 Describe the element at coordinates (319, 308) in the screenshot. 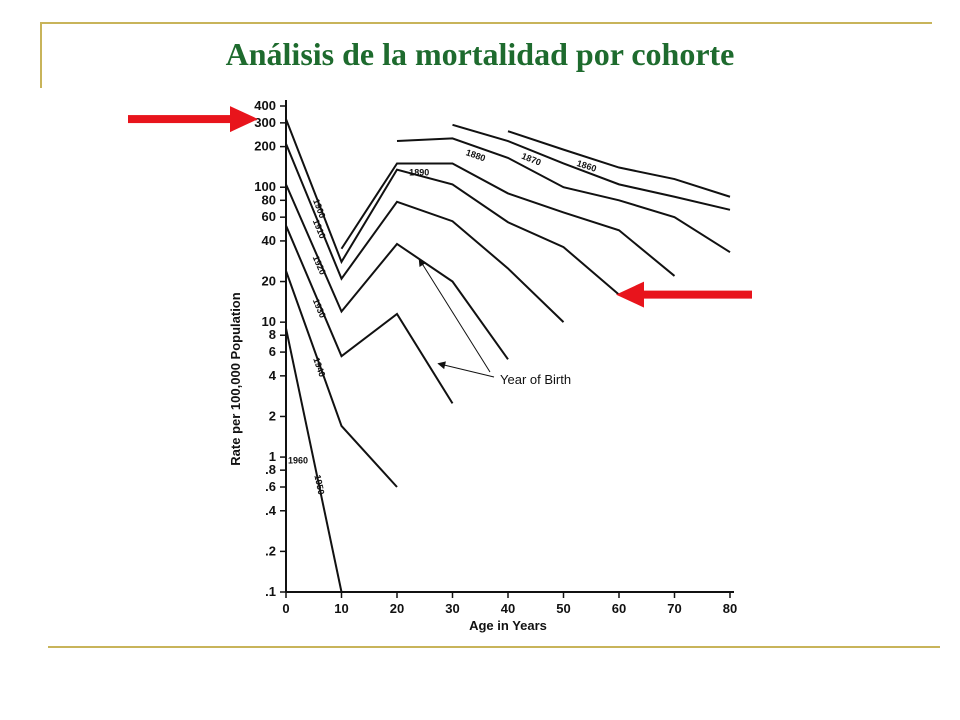

I see `series-label-1930: 1930` at that location.